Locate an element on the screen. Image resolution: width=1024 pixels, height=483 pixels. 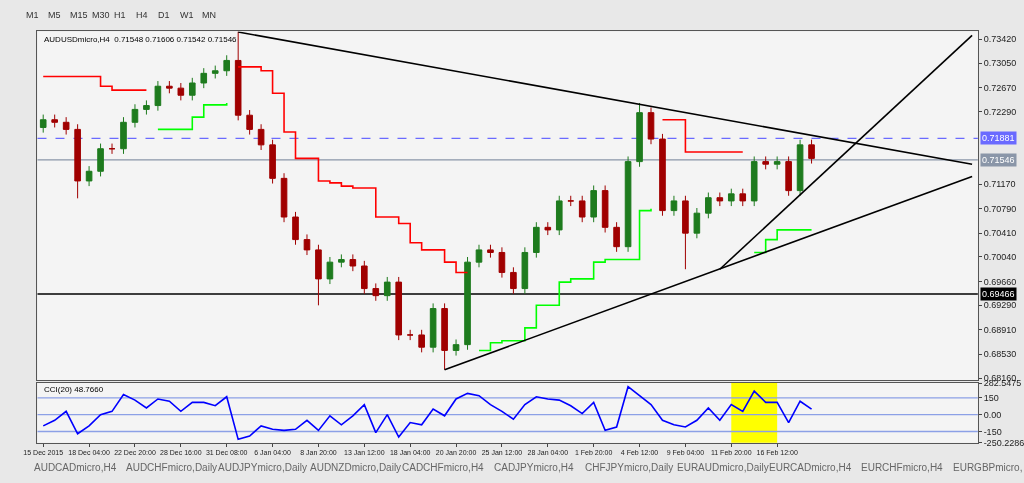
y-tick-label: 150 is located at coordinates (991, 398).